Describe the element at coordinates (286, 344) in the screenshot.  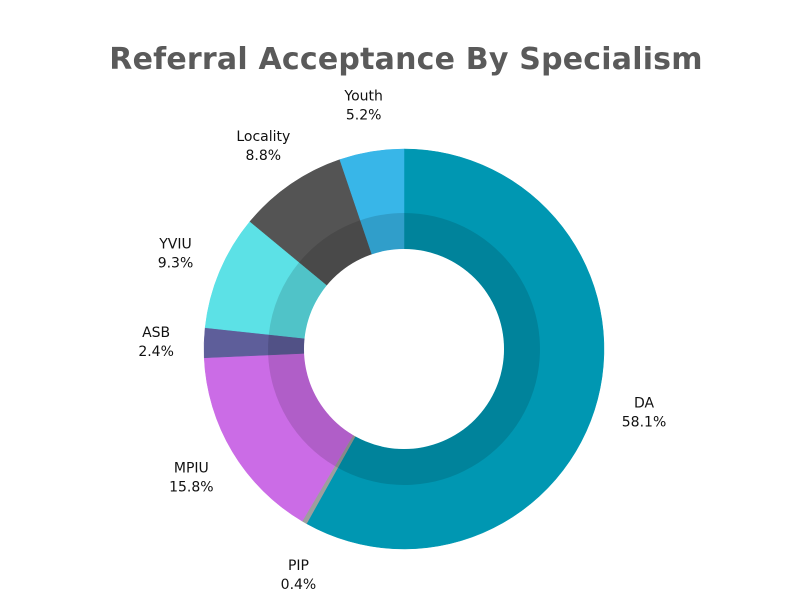
I see `slice-asb-inner-shade` at that location.